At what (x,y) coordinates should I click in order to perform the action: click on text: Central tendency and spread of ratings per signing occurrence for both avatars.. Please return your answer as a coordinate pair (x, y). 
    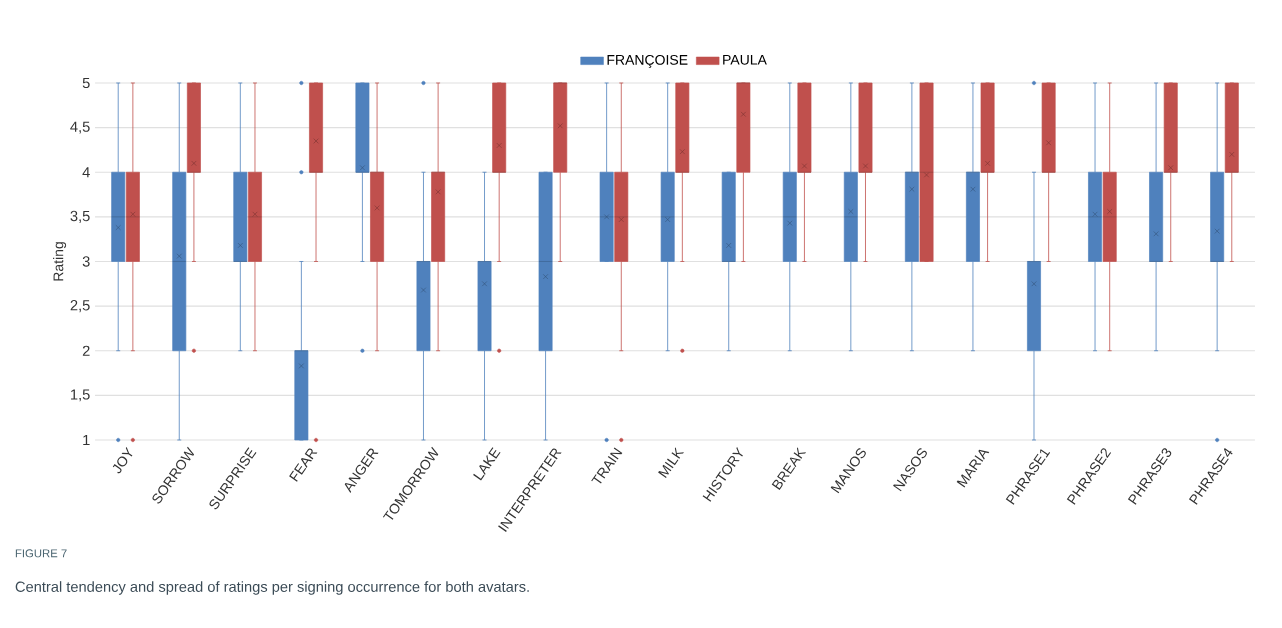
    Looking at the image, I should click on (272, 588).